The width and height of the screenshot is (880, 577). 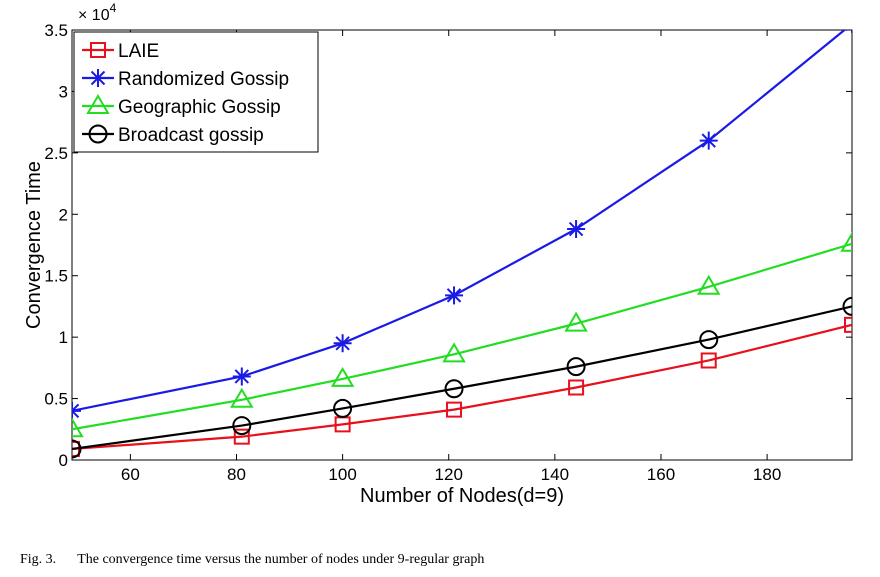 I want to click on y-tick-label: 3.5, so click(x=56, y=30).